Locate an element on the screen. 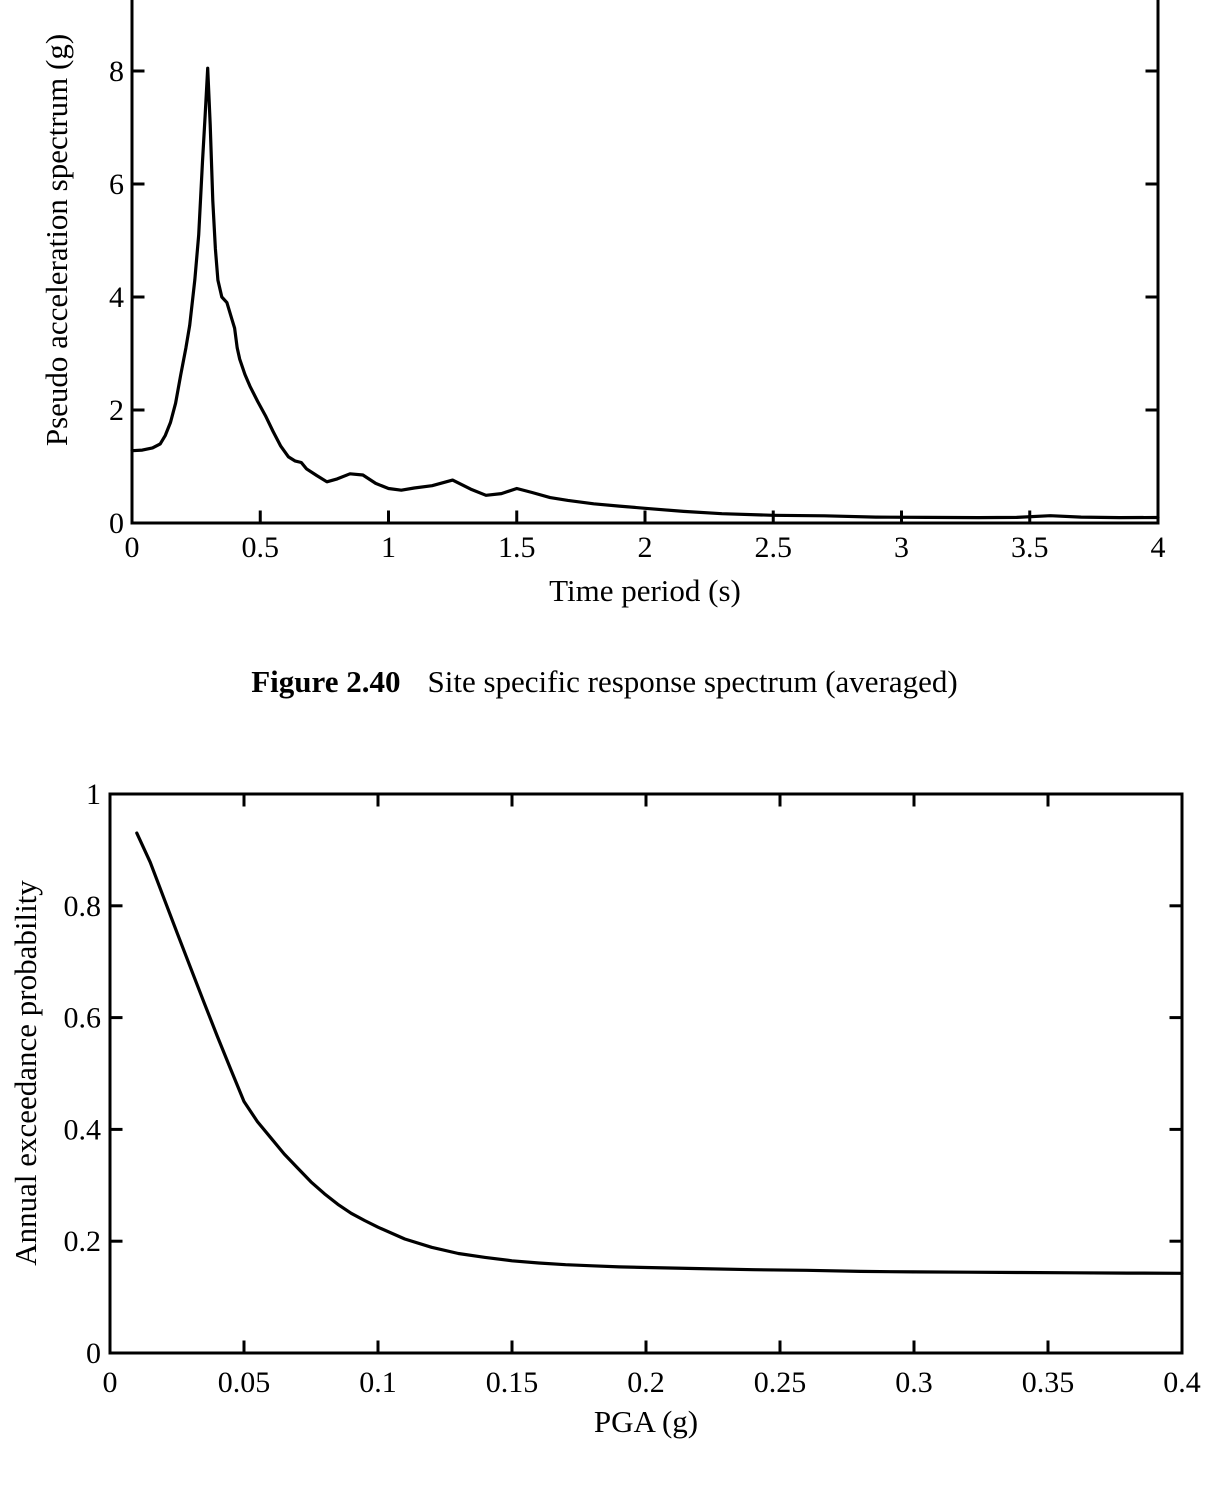 This screenshot has height=1506, width=1209. spectrum-x-tick-label: 4 is located at coordinates (1158, 547).